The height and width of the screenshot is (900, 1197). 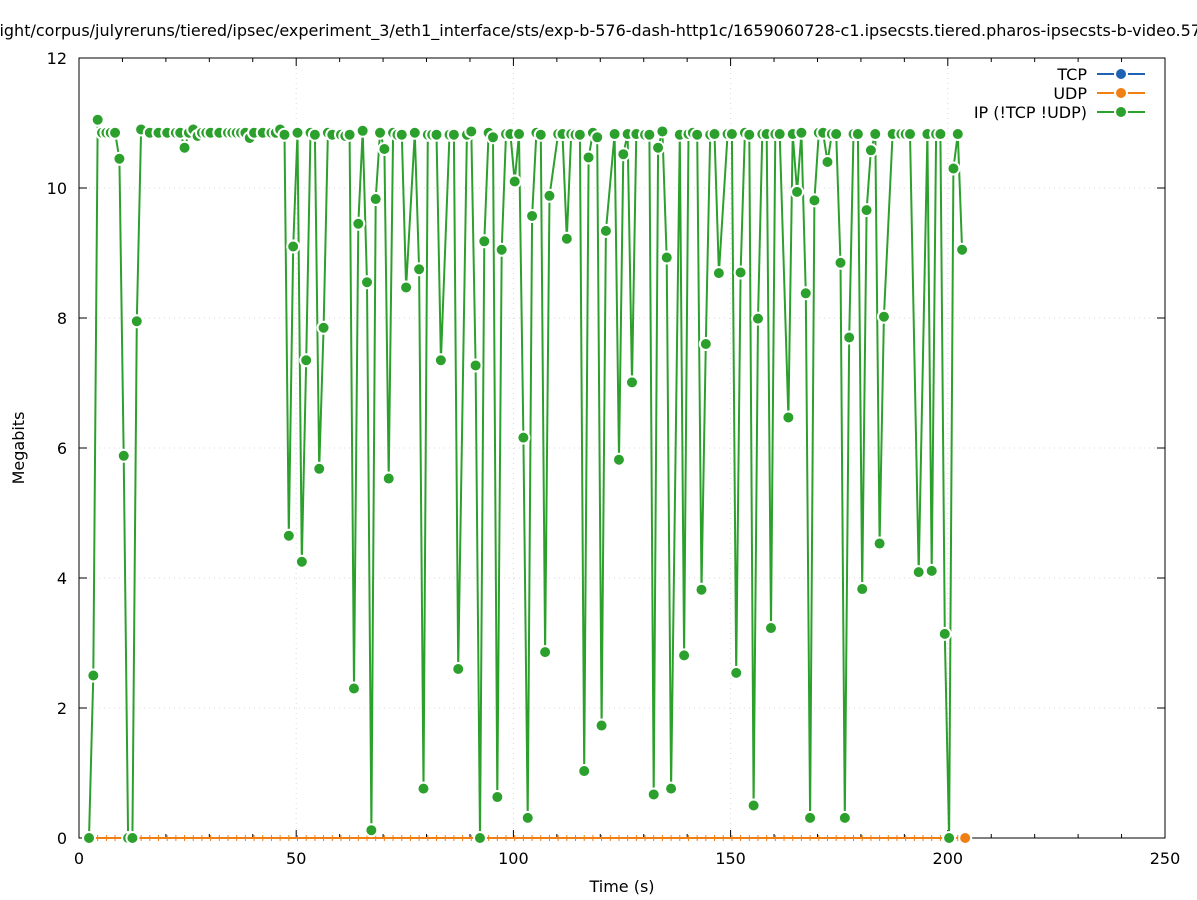 What do you see at coordinates (57, 188) in the screenshot?
I see `y-tick-label: 10` at bounding box center [57, 188].